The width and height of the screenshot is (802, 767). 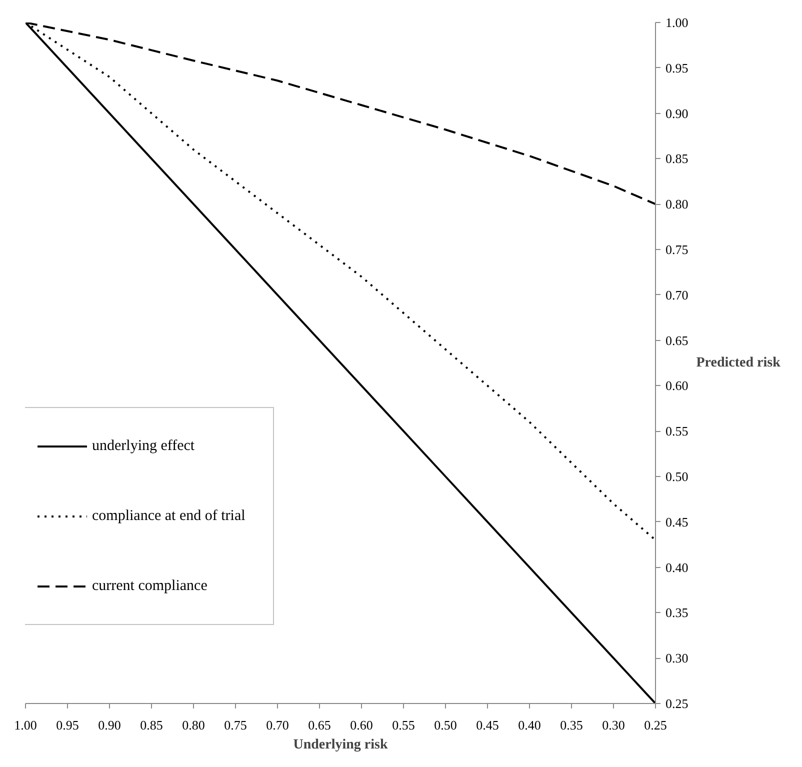 I want to click on x-tick-label: 0.35, so click(x=571, y=725).